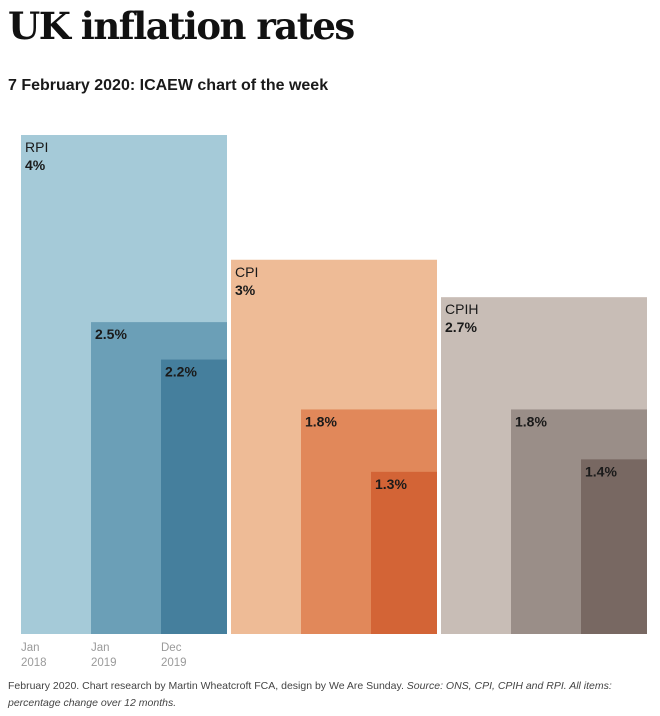 This screenshot has height=716, width=660. Describe the element at coordinates (321, 421) in the screenshot. I see `data-label-cpi-2: 1.8%` at that location.